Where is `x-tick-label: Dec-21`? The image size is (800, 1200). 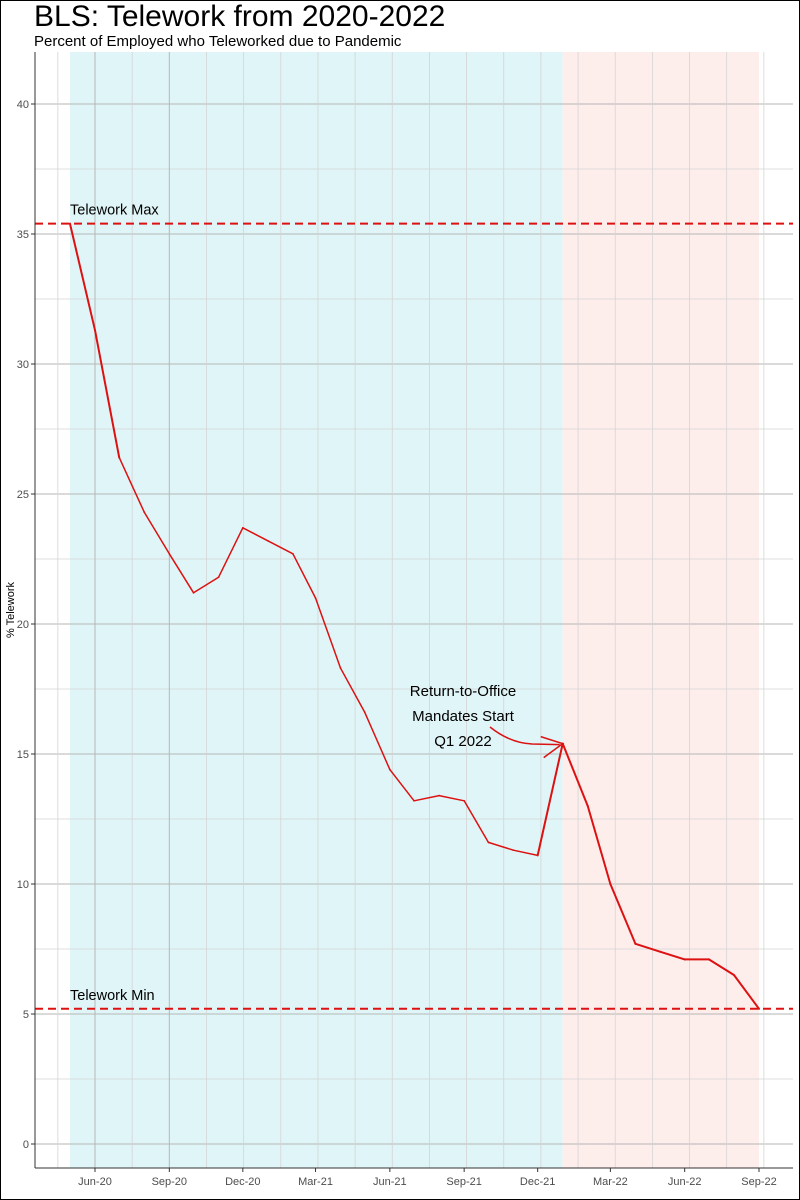 x-tick-label: Dec-21 is located at coordinates (537, 1182).